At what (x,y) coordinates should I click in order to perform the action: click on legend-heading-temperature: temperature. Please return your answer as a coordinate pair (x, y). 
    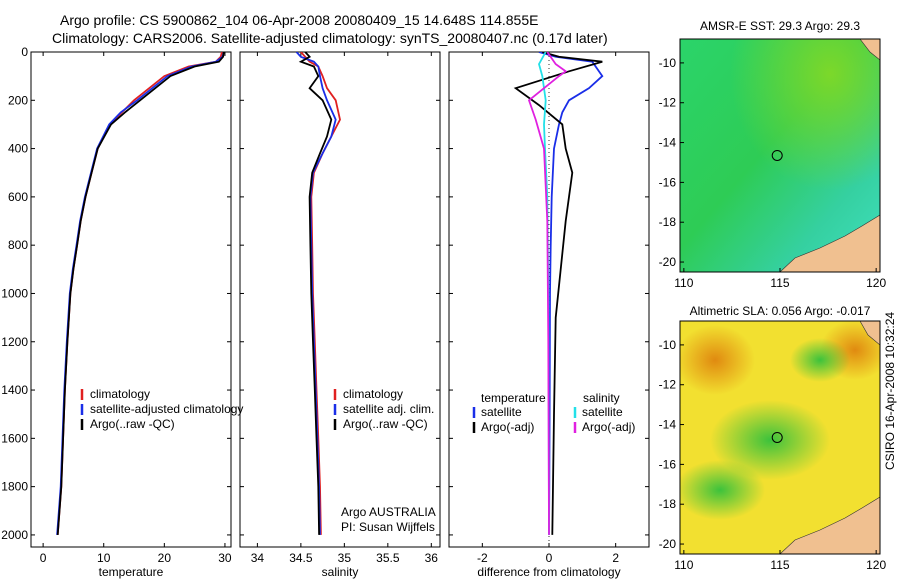
    Looking at the image, I should click on (513, 398).